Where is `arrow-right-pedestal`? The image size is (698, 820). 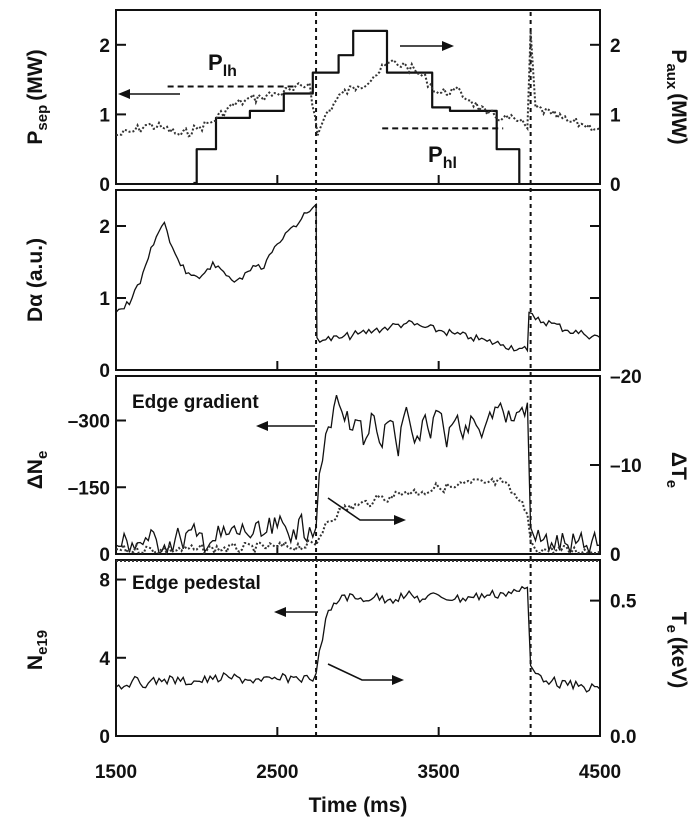
arrow-right-pedestal is located at coordinates (361, 672).